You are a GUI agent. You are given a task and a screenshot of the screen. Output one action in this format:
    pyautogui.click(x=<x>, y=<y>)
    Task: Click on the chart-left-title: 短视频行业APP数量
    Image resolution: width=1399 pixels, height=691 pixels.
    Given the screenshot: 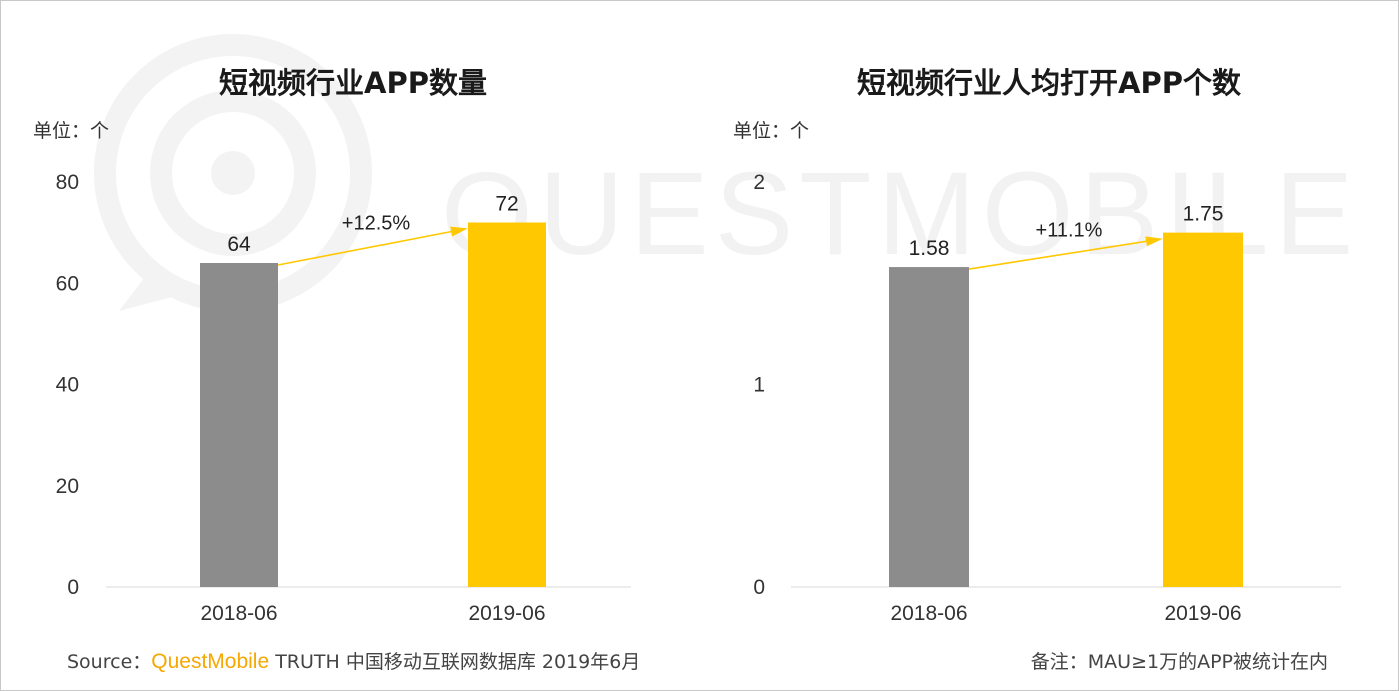 What is the action you would take?
    pyautogui.click(x=353, y=83)
    